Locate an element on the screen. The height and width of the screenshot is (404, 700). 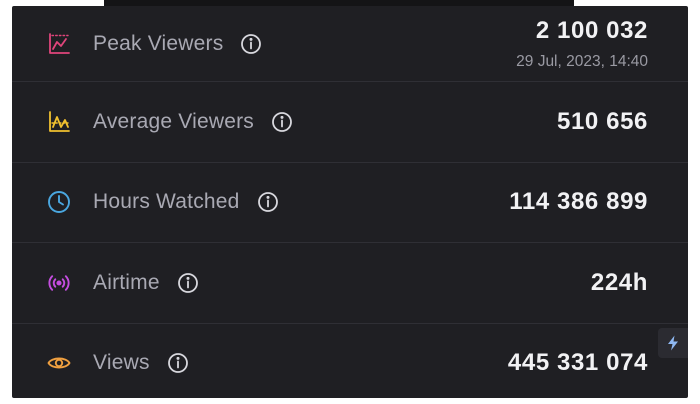
top-edge-strip is located at coordinates (339, 3).